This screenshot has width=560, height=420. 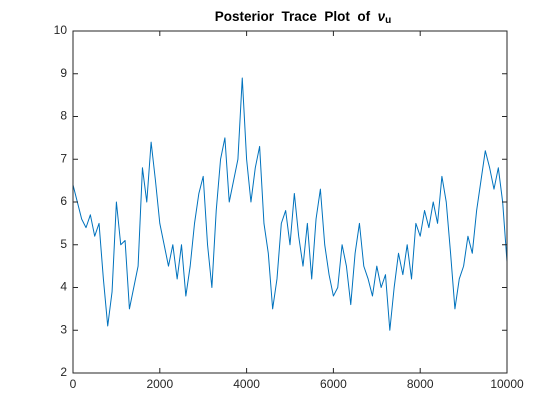 What do you see at coordinates (420, 384) in the screenshot?
I see `x-tick-label: 8000` at bounding box center [420, 384].